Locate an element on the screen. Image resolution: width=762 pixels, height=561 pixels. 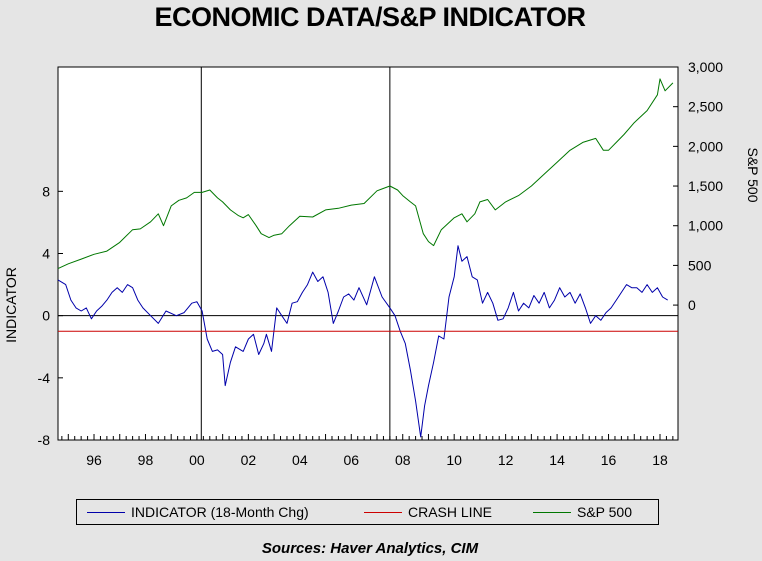
legend-item-crash-line: CRASH LINE is located at coordinates (428, 512).